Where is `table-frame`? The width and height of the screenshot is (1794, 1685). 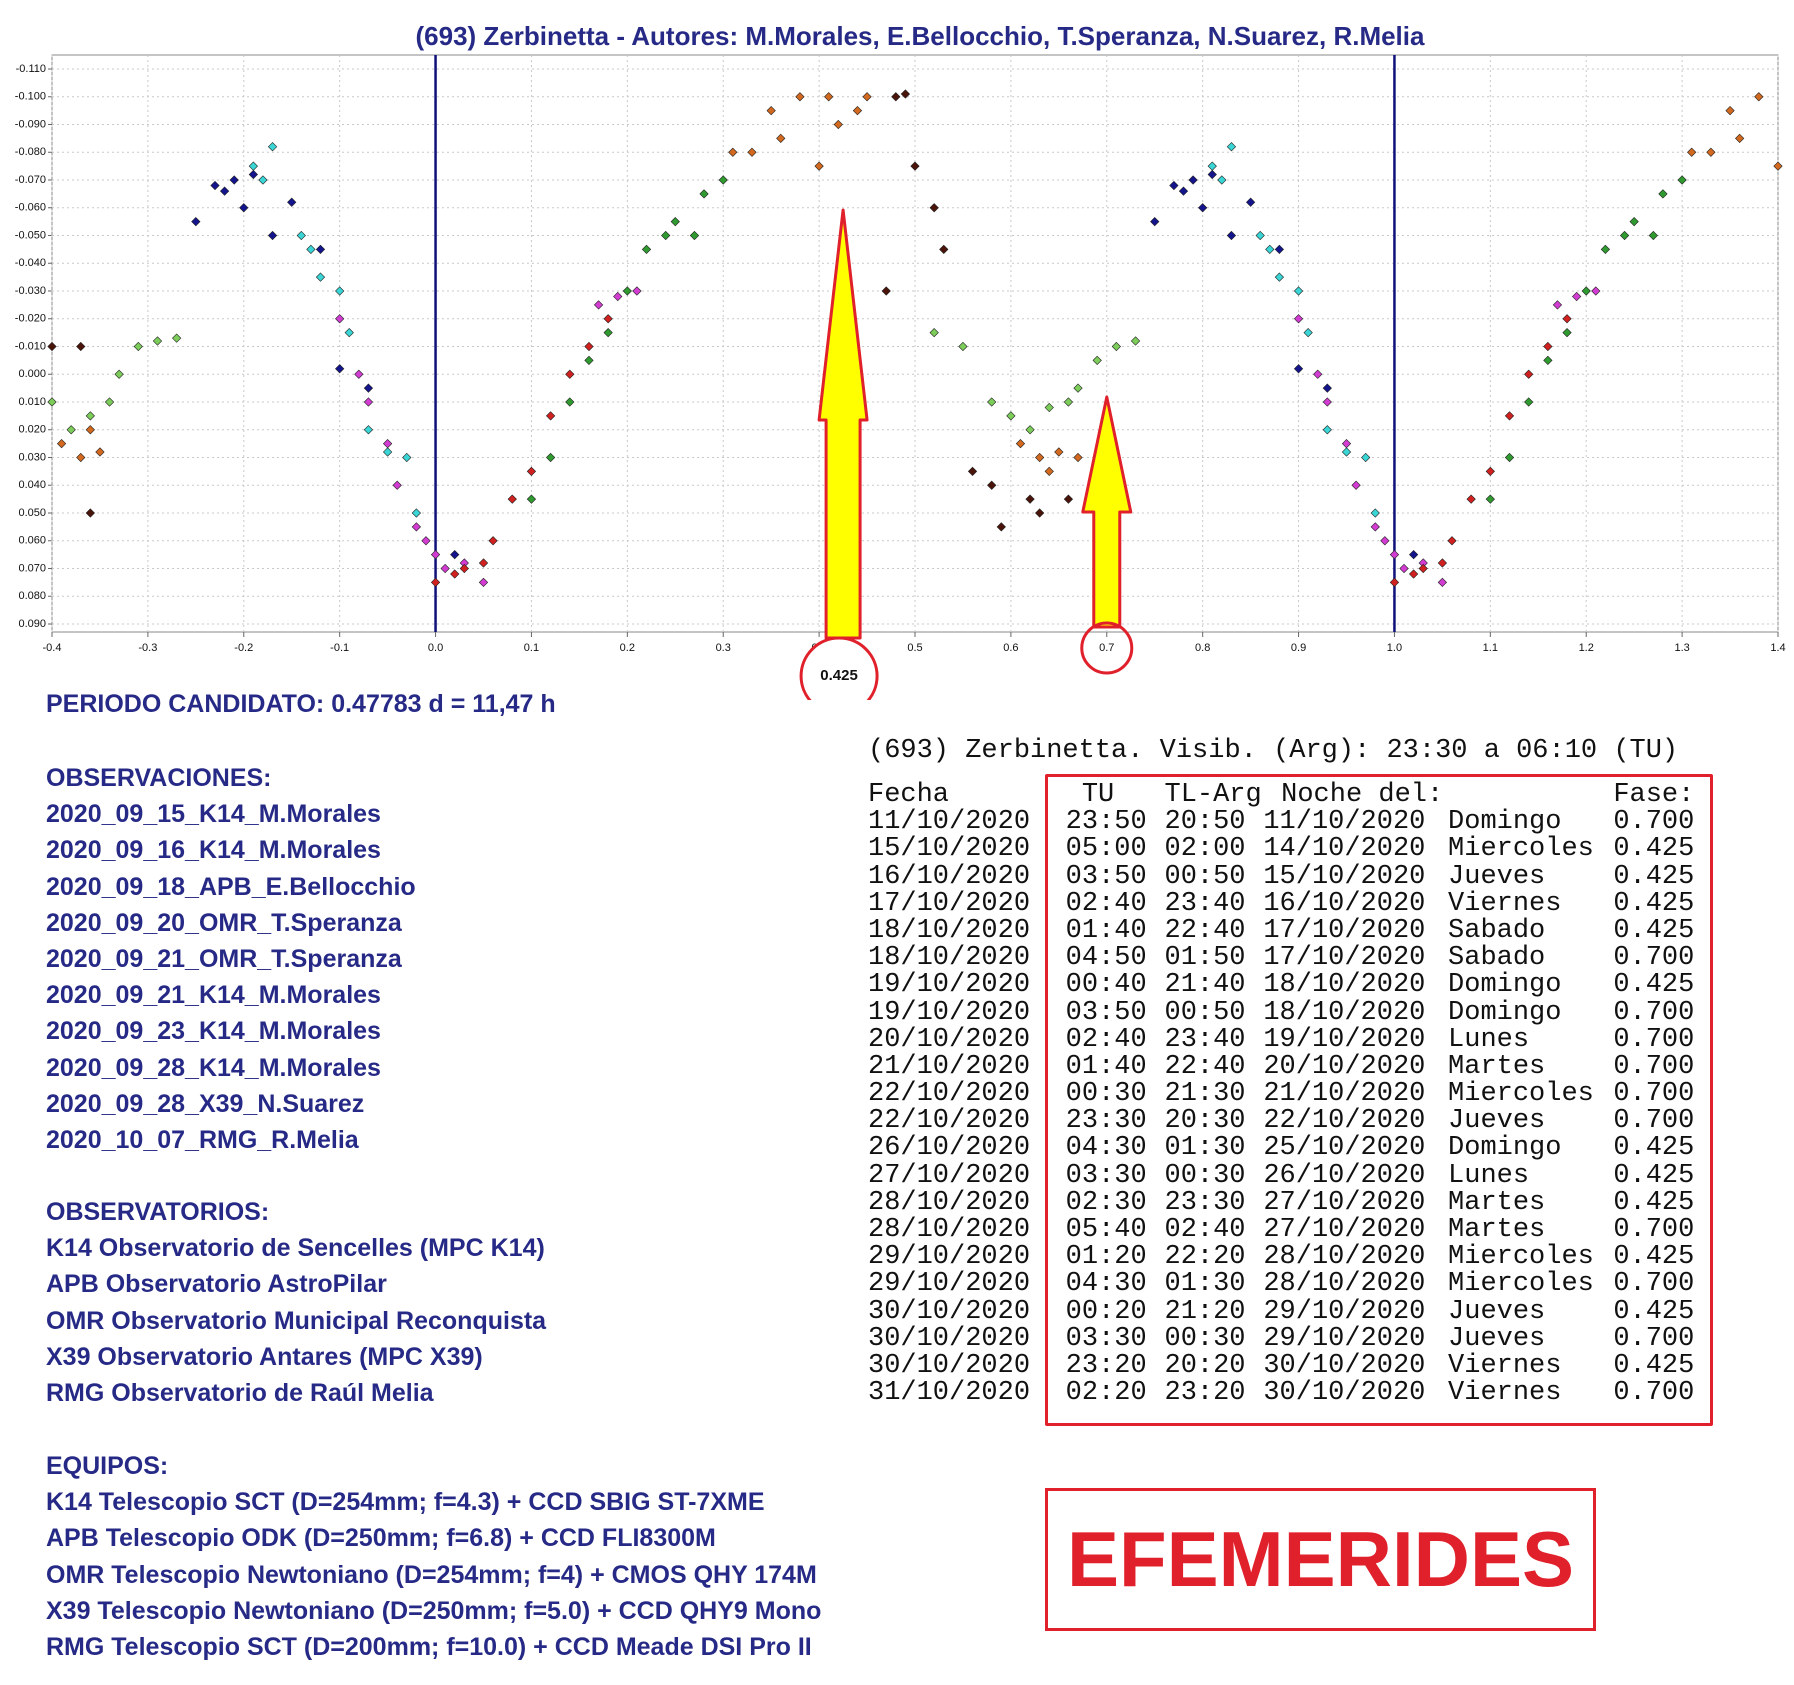 table-frame is located at coordinates (1379, 1100).